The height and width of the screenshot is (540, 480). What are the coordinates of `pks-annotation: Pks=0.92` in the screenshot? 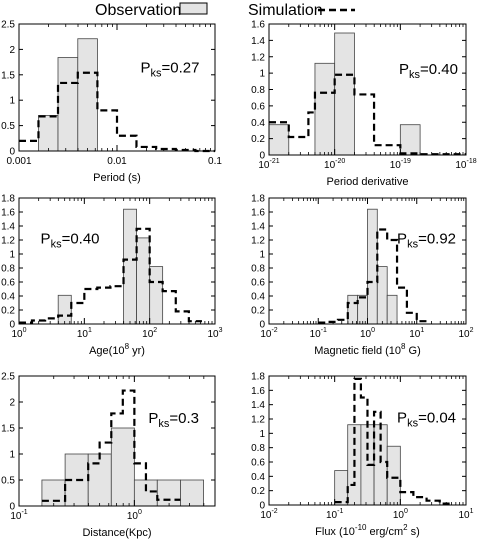 It's located at (426, 240).